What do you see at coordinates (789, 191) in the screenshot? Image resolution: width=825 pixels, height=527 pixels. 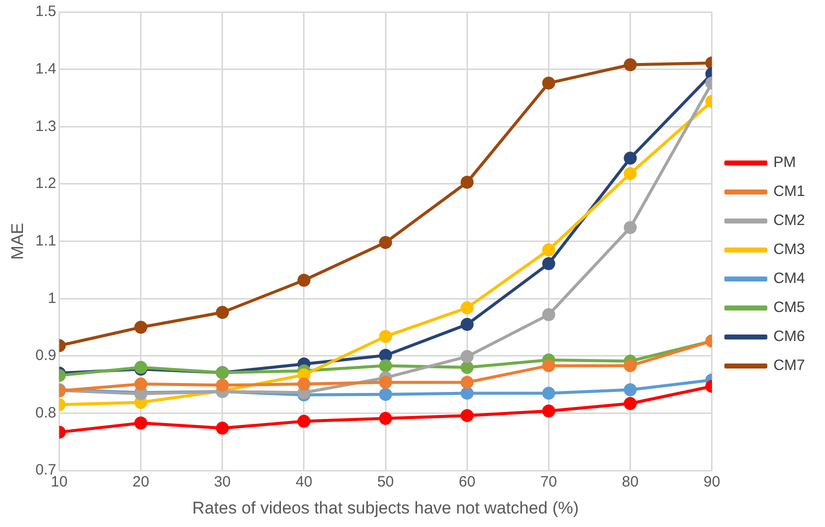 I see `legend-label: CM1` at bounding box center [789, 191].